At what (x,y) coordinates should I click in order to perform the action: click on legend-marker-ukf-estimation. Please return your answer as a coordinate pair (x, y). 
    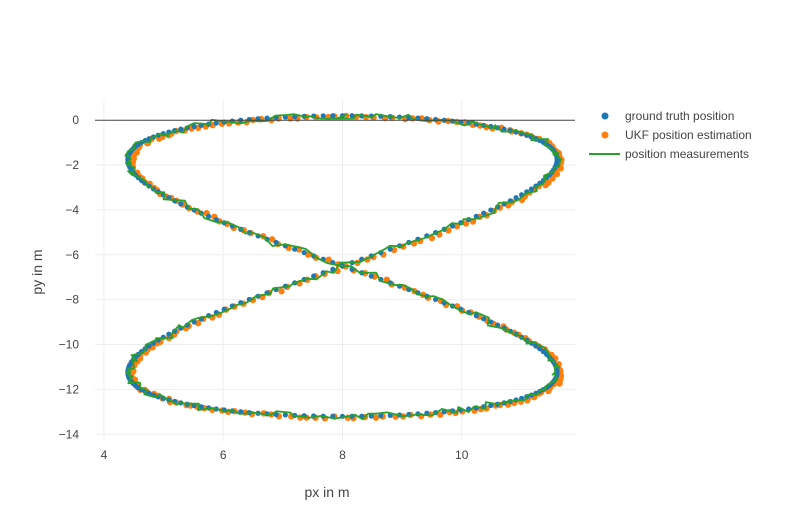
    Looking at the image, I should click on (605, 135).